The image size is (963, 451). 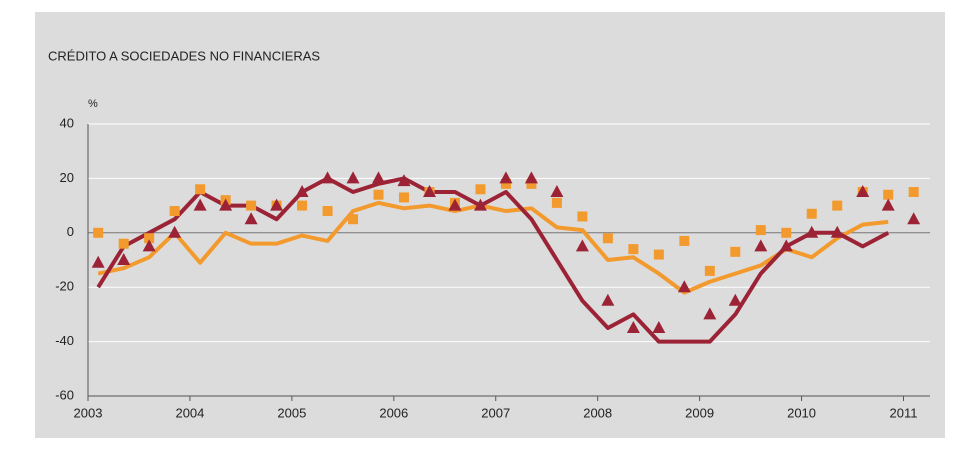 I want to click on chart-title: CRÉDITO A SOCIEDADES NO FINANCIERAS, so click(x=184, y=55).